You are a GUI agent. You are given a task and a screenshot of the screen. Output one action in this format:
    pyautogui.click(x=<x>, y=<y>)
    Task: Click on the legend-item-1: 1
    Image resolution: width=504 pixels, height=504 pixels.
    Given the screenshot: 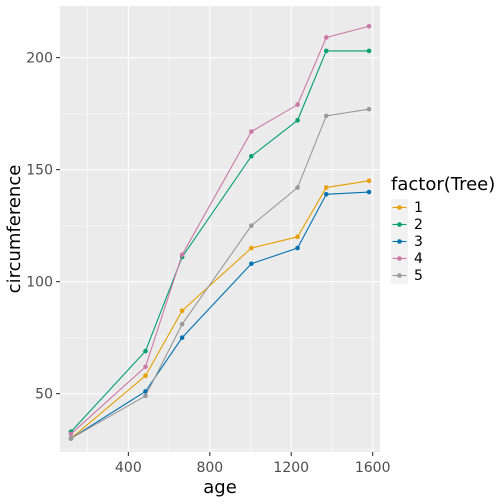 What is the action you would take?
    pyautogui.click(x=407, y=207)
    